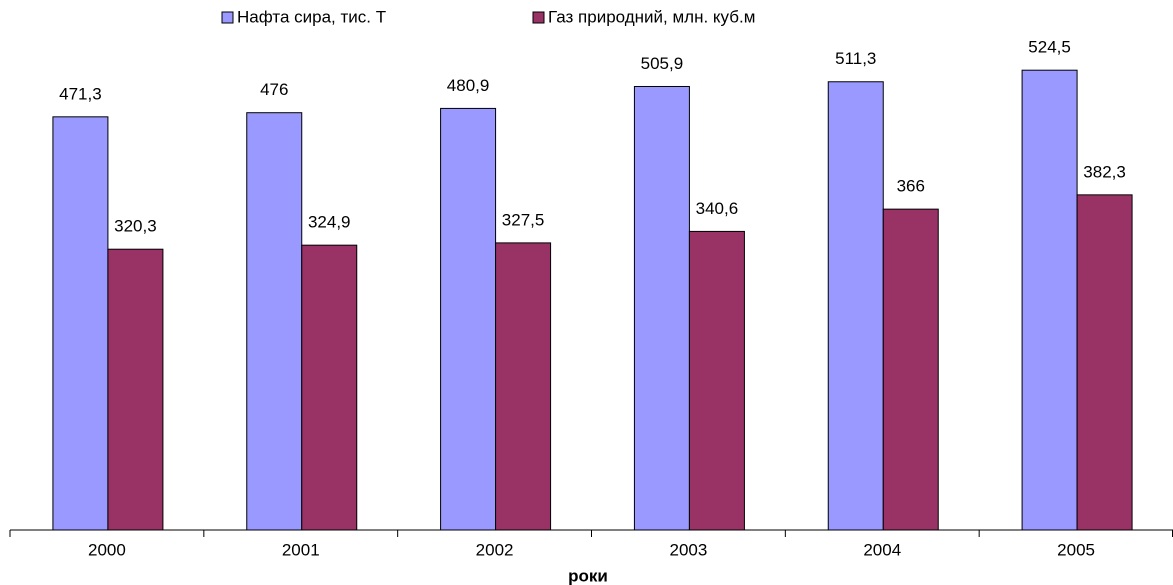  I want to click on data-label: 320,3, so click(135, 226).